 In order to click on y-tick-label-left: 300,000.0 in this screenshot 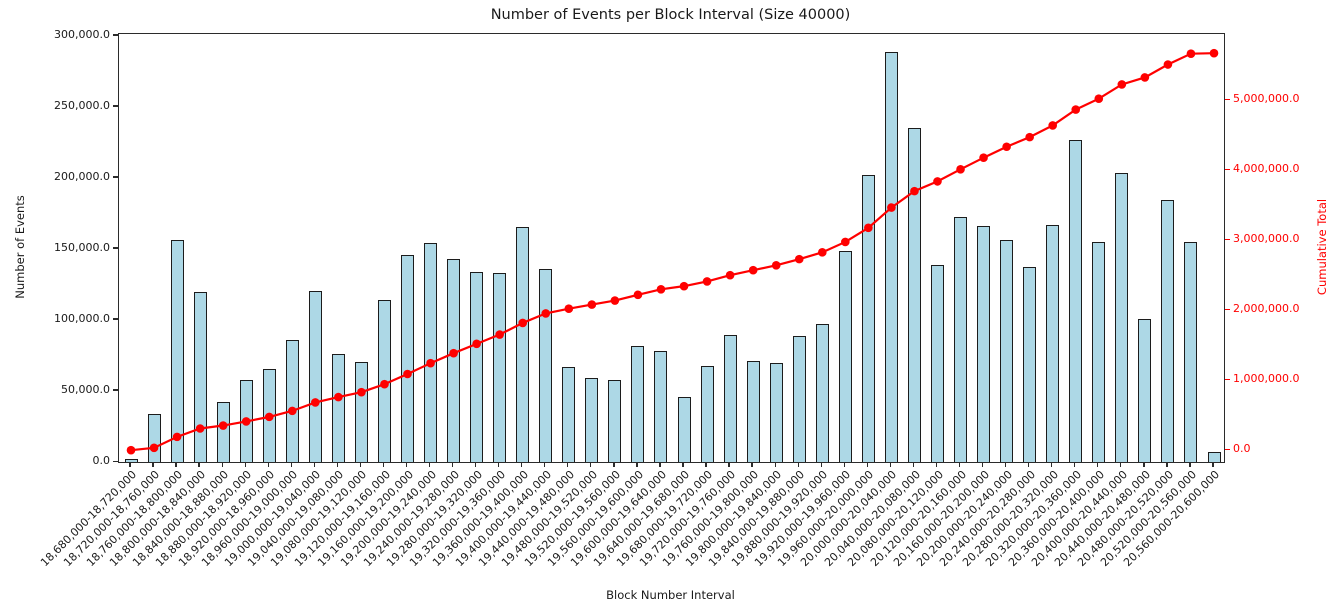, I will do `click(82, 34)`.